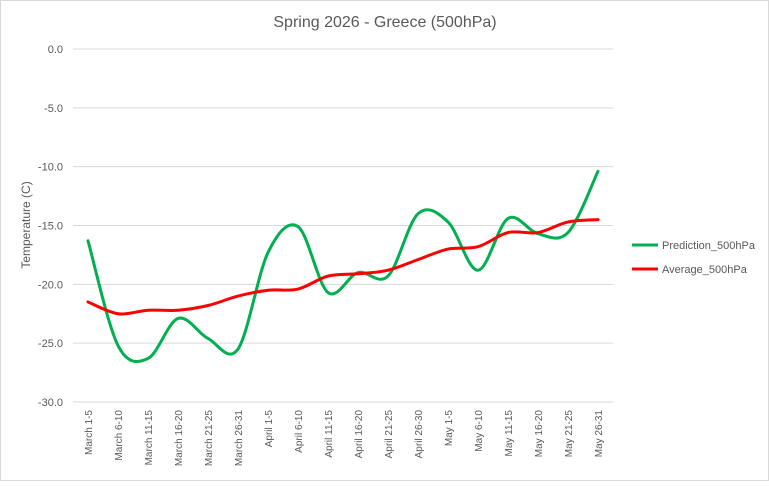 The height and width of the screenshot is (486, 769). Describe the element at coordinates (50, 403) in the screenshot. I see `y-tick-label: -30.0` at that location.